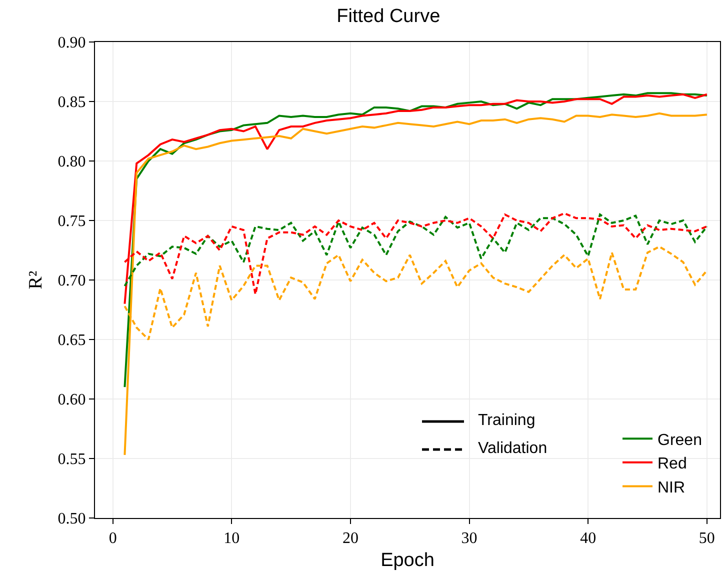 The width and height of the screenshot is (726, 586). I want to click on annotation: Training, so click(507, 421).